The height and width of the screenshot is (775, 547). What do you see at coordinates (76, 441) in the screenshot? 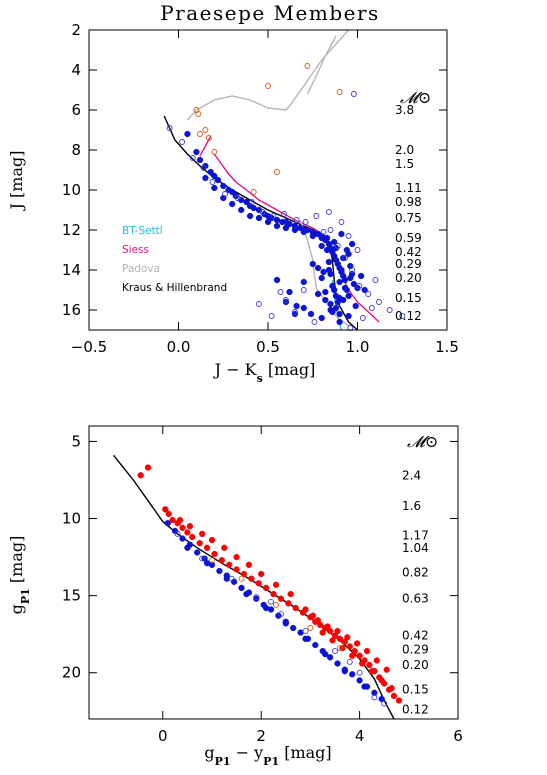
I see `y-tick-label: 5` at bounding box center [76, 441].